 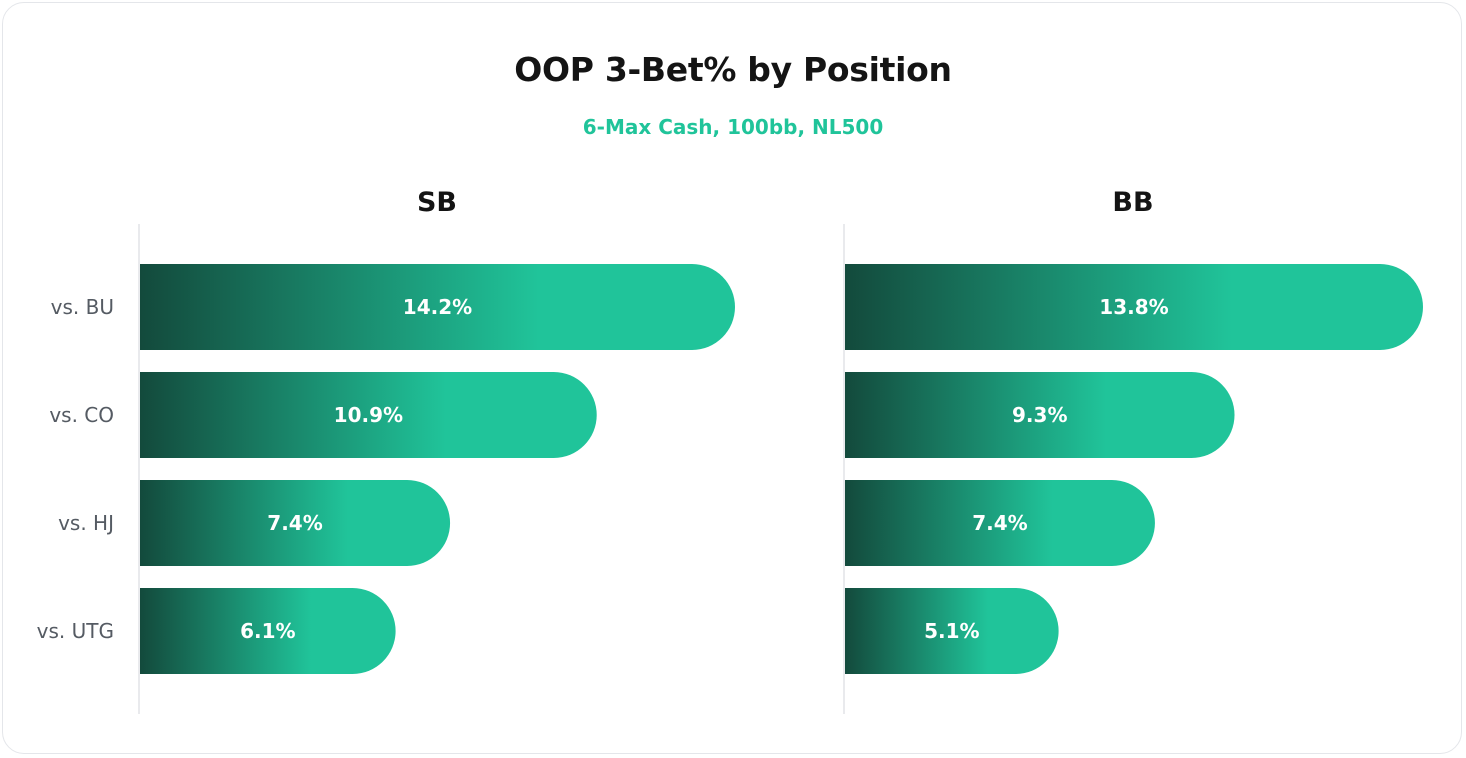 I want to click on value-label-sb-3: 6.1%, so click(x=267, y=631).